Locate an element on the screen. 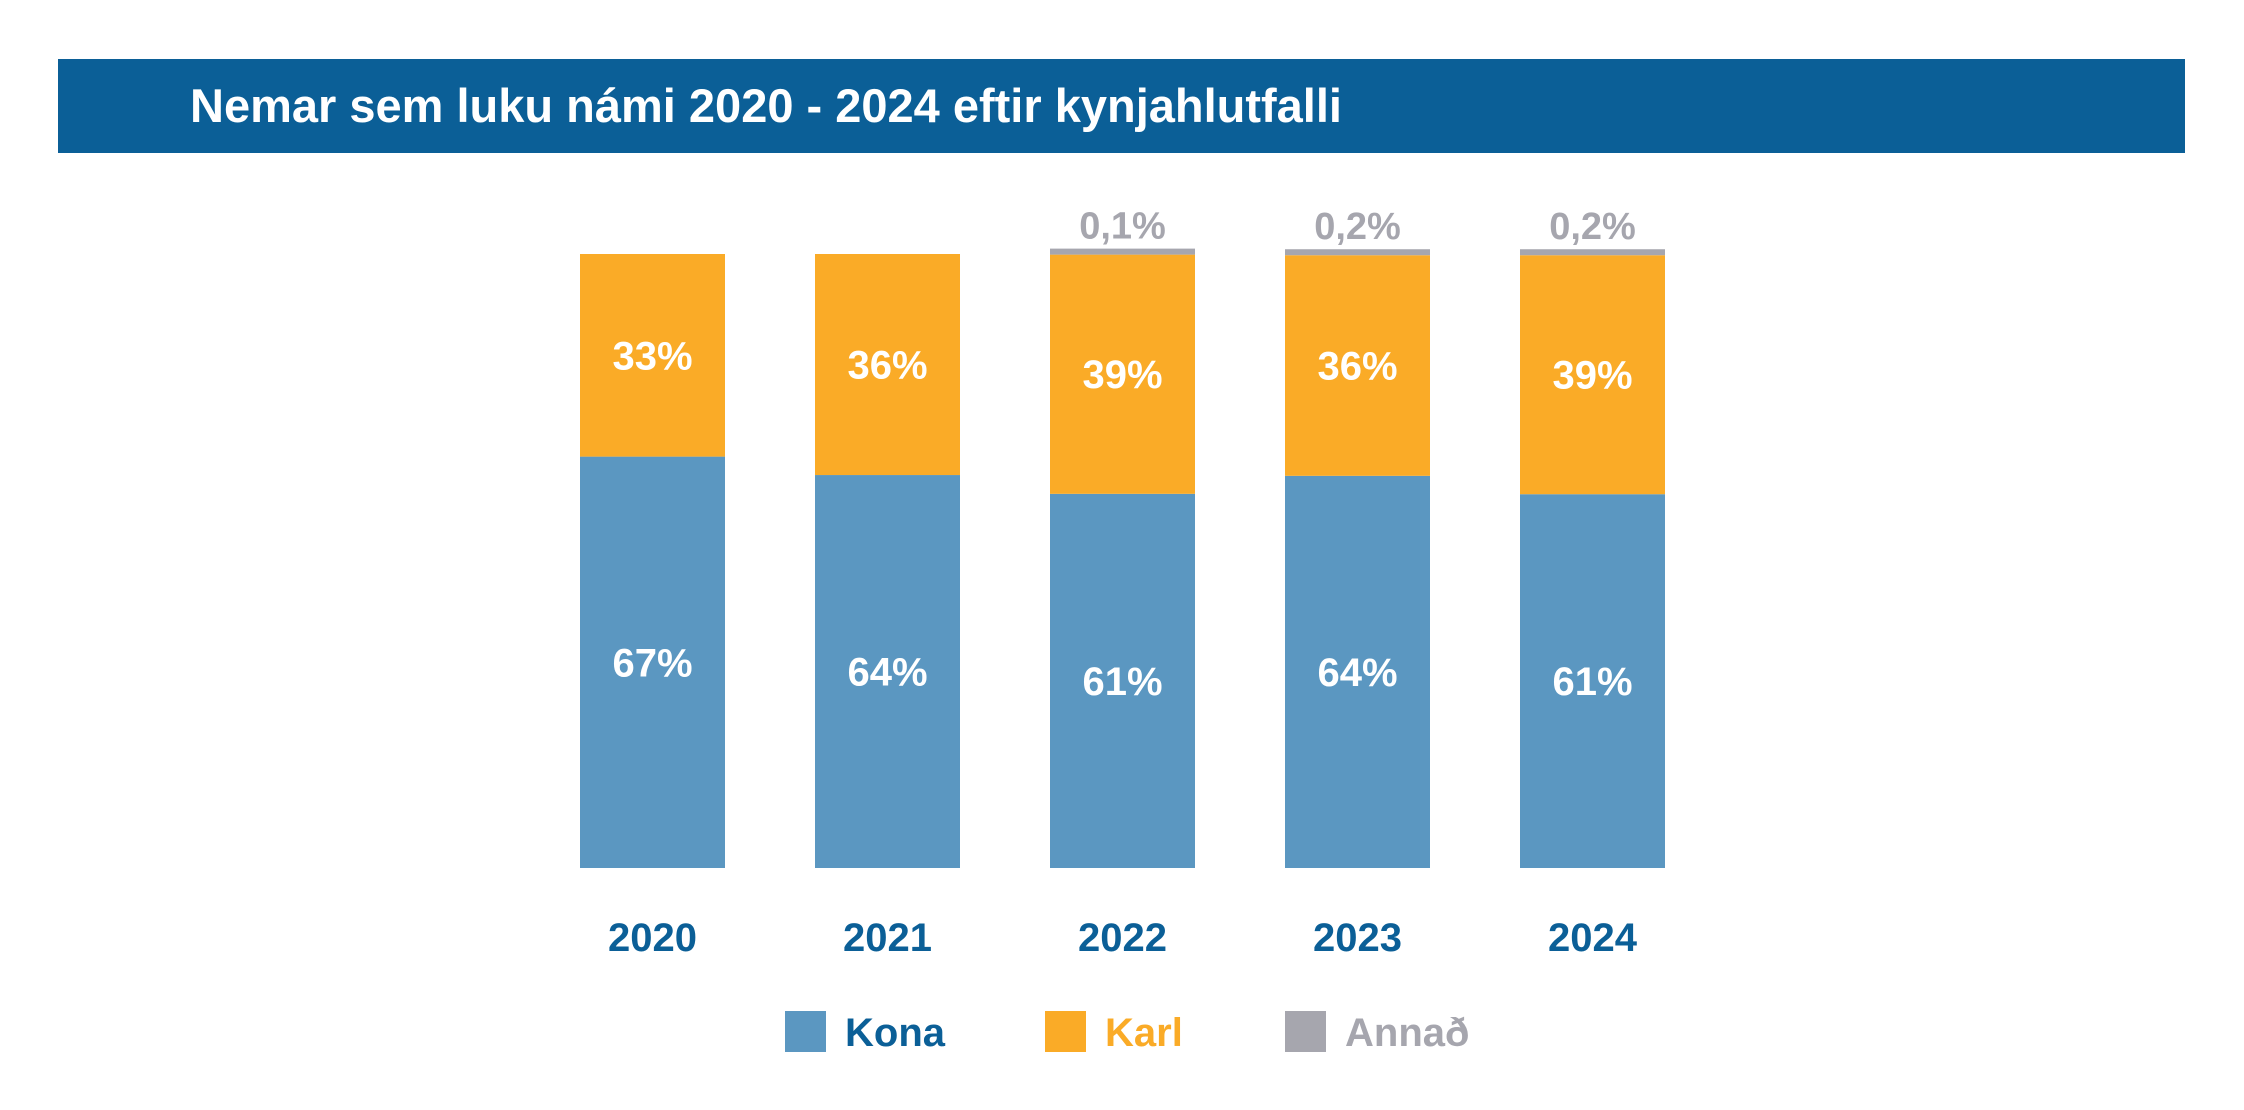  data-label-kona-2023: 64% is located at coordinates (1357, 673).